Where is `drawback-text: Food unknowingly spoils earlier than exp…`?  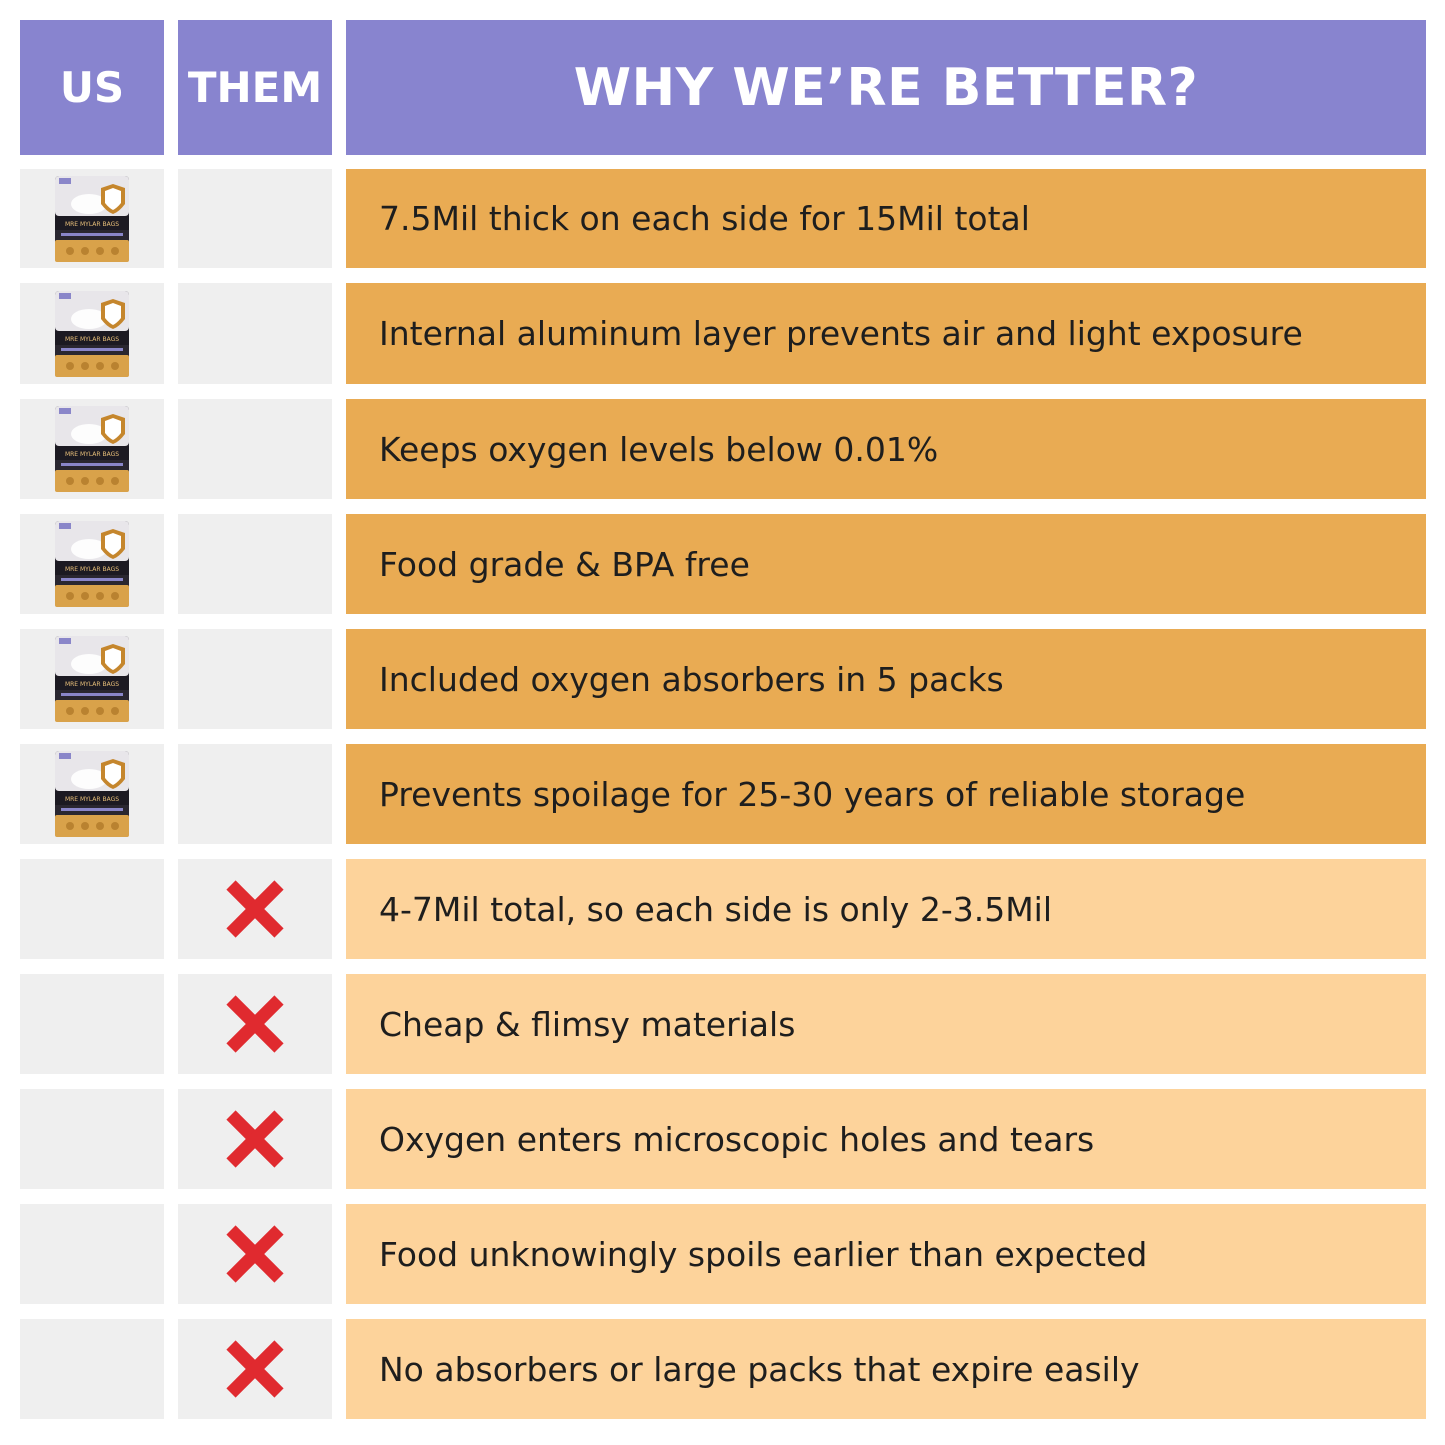
drawback-text: Food unknowingly spoils earlier than exp… is located at coordinates (763, 1254).